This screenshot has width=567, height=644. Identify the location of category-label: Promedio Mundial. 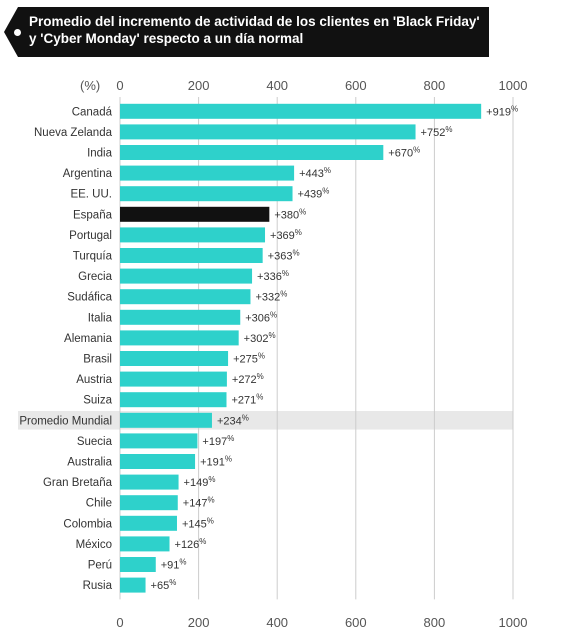
(65, 421).